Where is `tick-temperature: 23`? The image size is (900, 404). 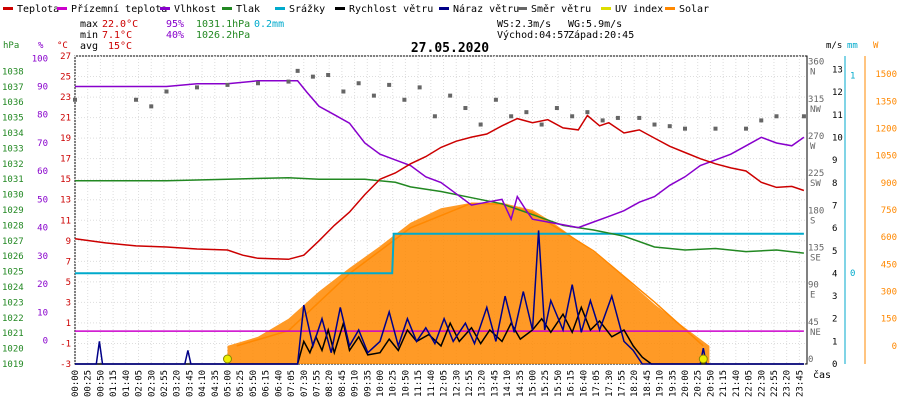 tick-temperature: 23 is located at coordinates (65, 98).